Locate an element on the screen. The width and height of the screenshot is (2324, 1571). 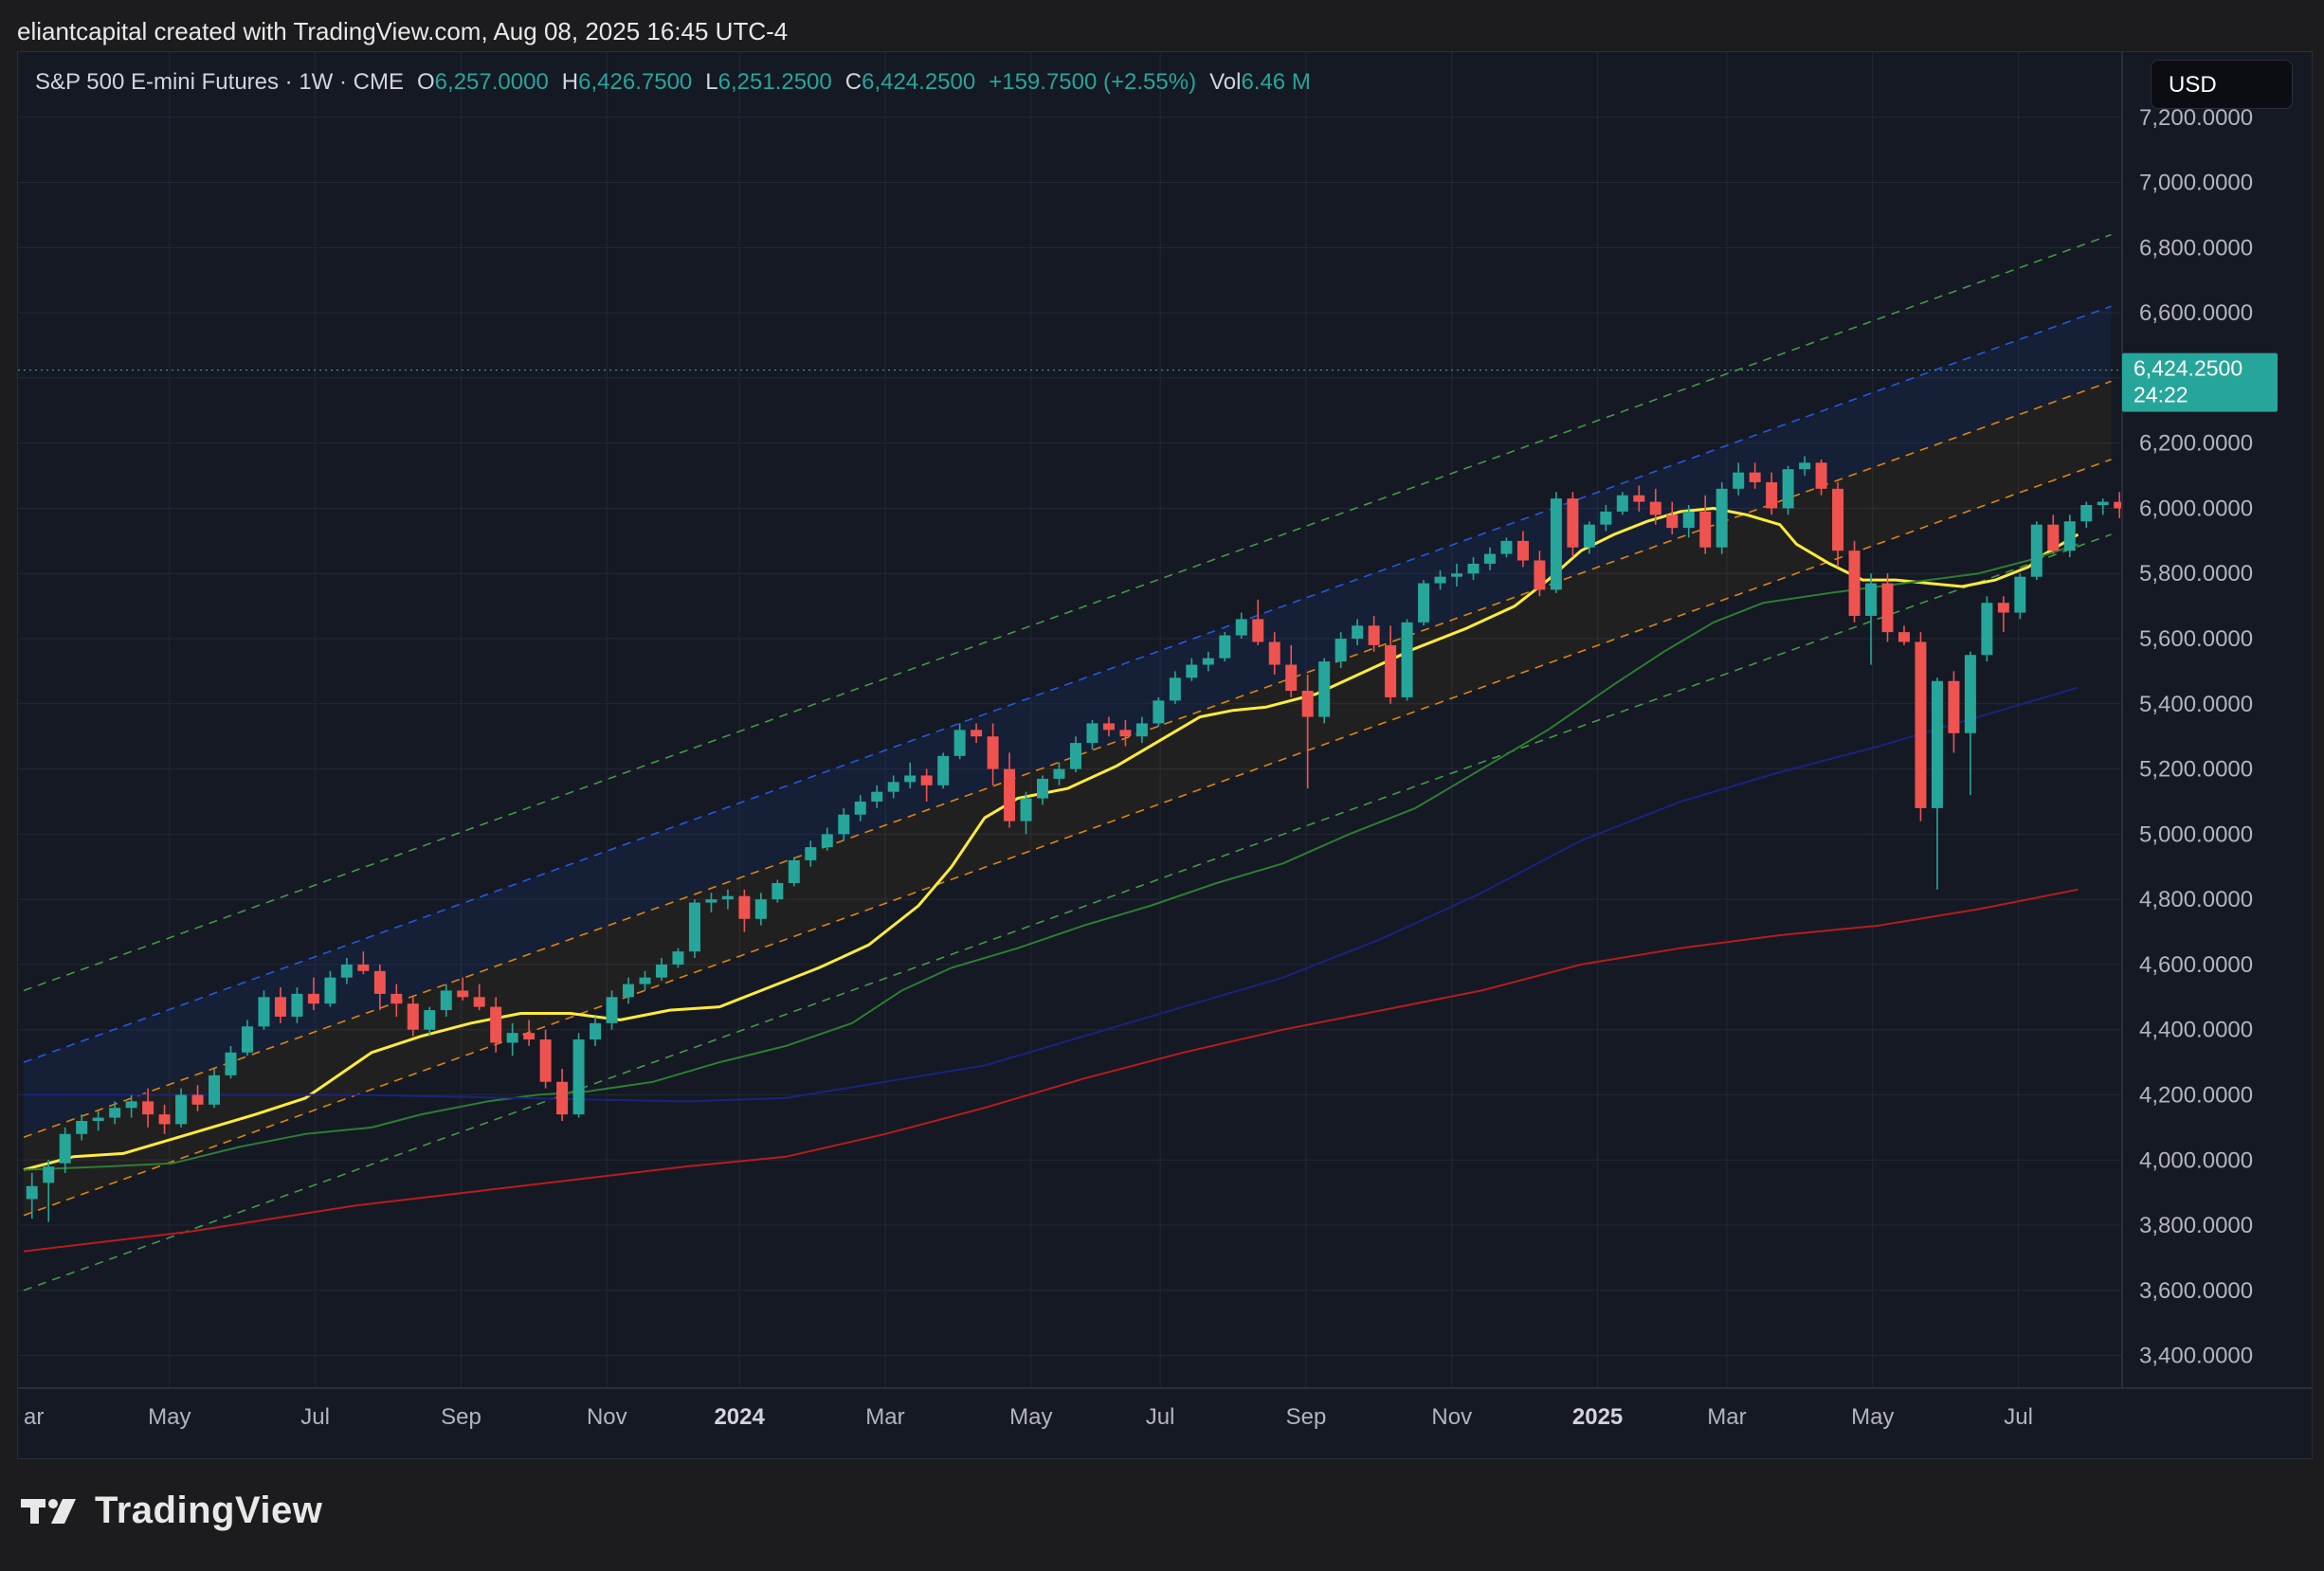
time-axis-background is located at coordinates (1165, 1423).